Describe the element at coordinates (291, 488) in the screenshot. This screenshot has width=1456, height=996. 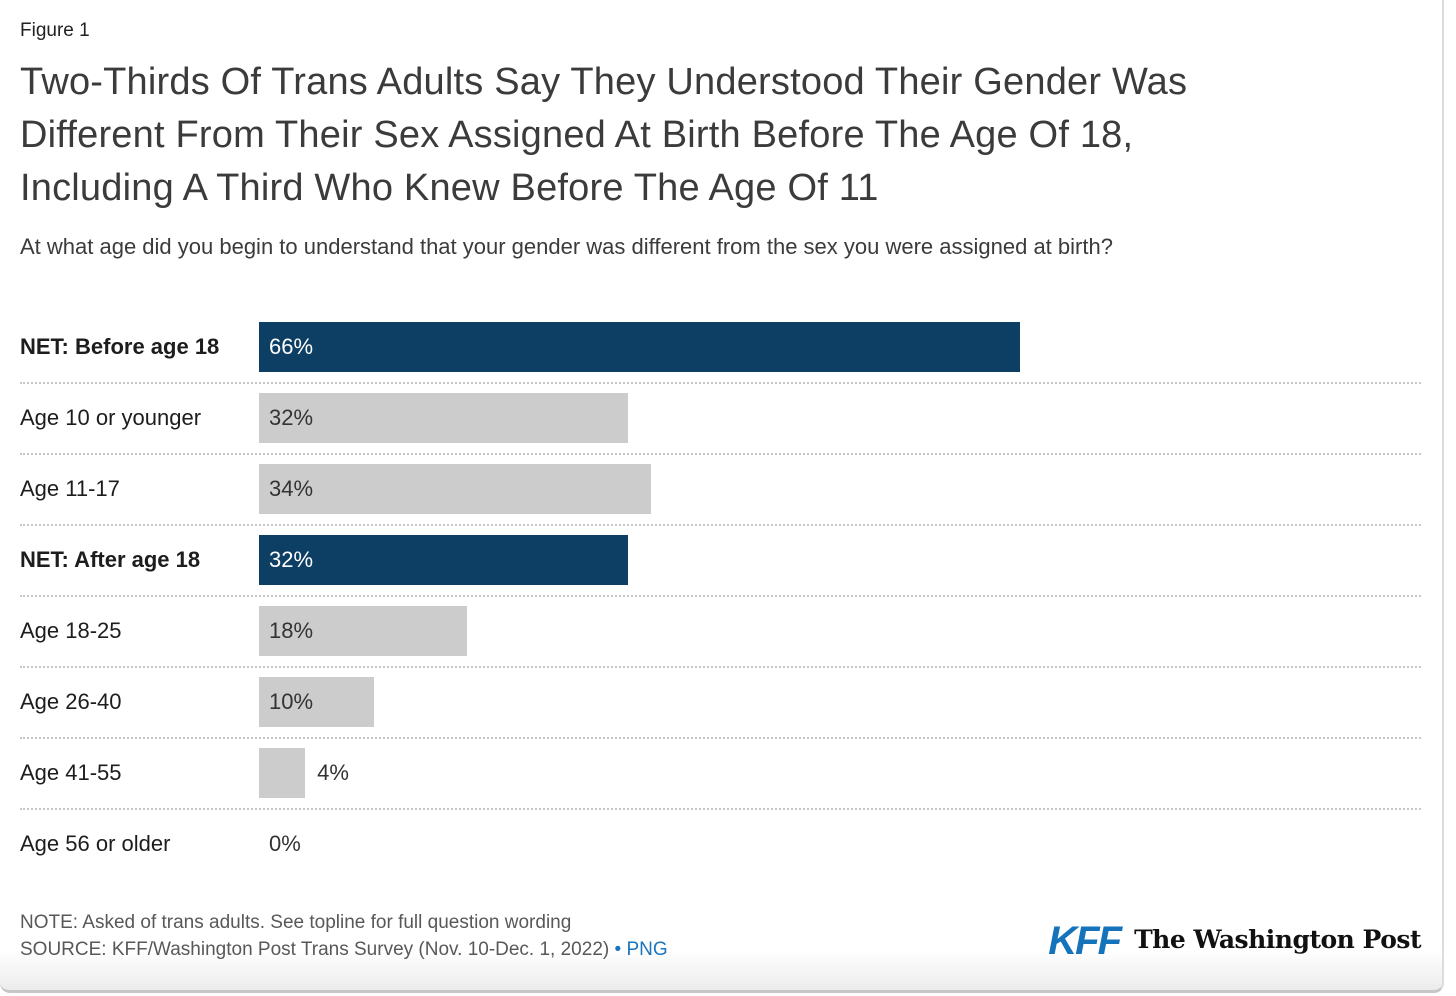
I see `bar-value-label: 34%` at that location.